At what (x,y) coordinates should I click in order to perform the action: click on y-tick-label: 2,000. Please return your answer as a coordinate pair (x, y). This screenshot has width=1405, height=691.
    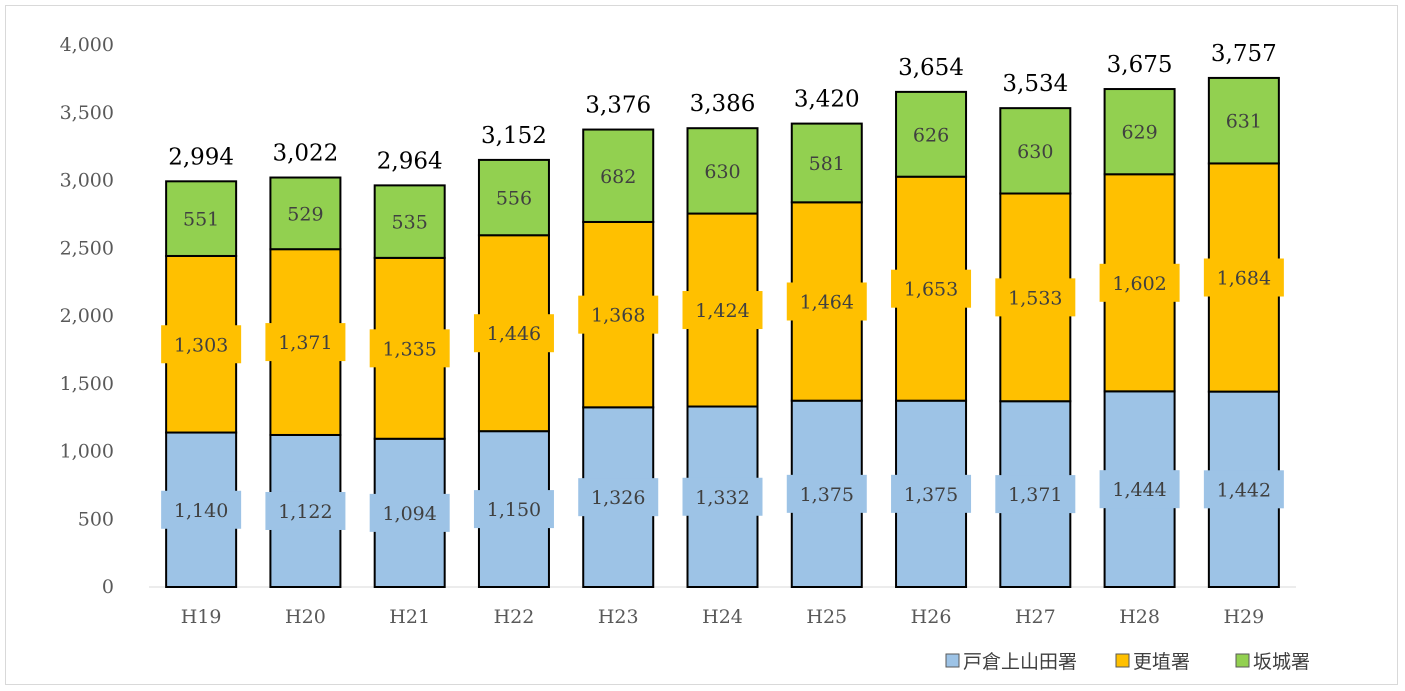
    Looking at the image, I should click on (87, 316).